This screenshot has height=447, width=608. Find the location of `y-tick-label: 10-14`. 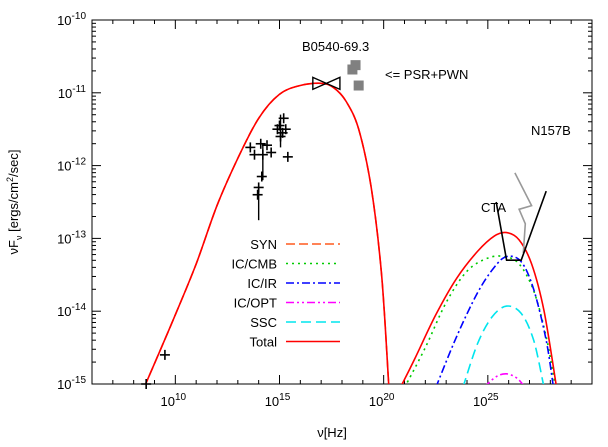

y-tick-label: 10-14 is located at coordinates (71, 310).